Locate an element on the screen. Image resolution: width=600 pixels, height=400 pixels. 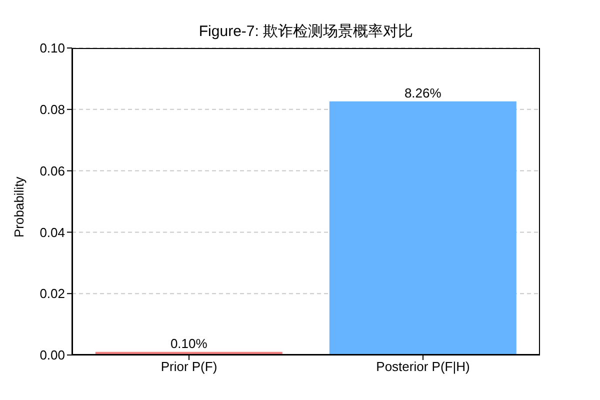
y-tick-label: 0.10 is located at coordinates (52, 48).